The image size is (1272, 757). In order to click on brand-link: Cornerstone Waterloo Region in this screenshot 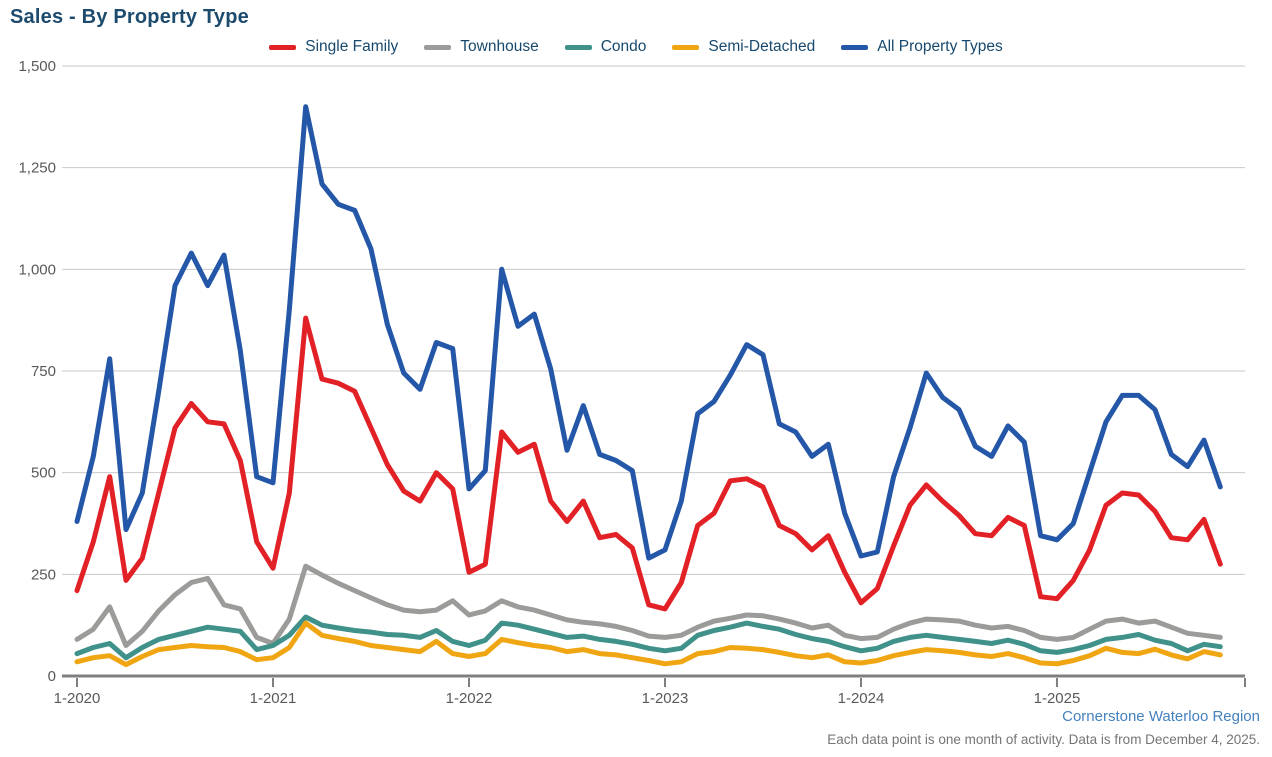, I will do `click(1161, 716)`.